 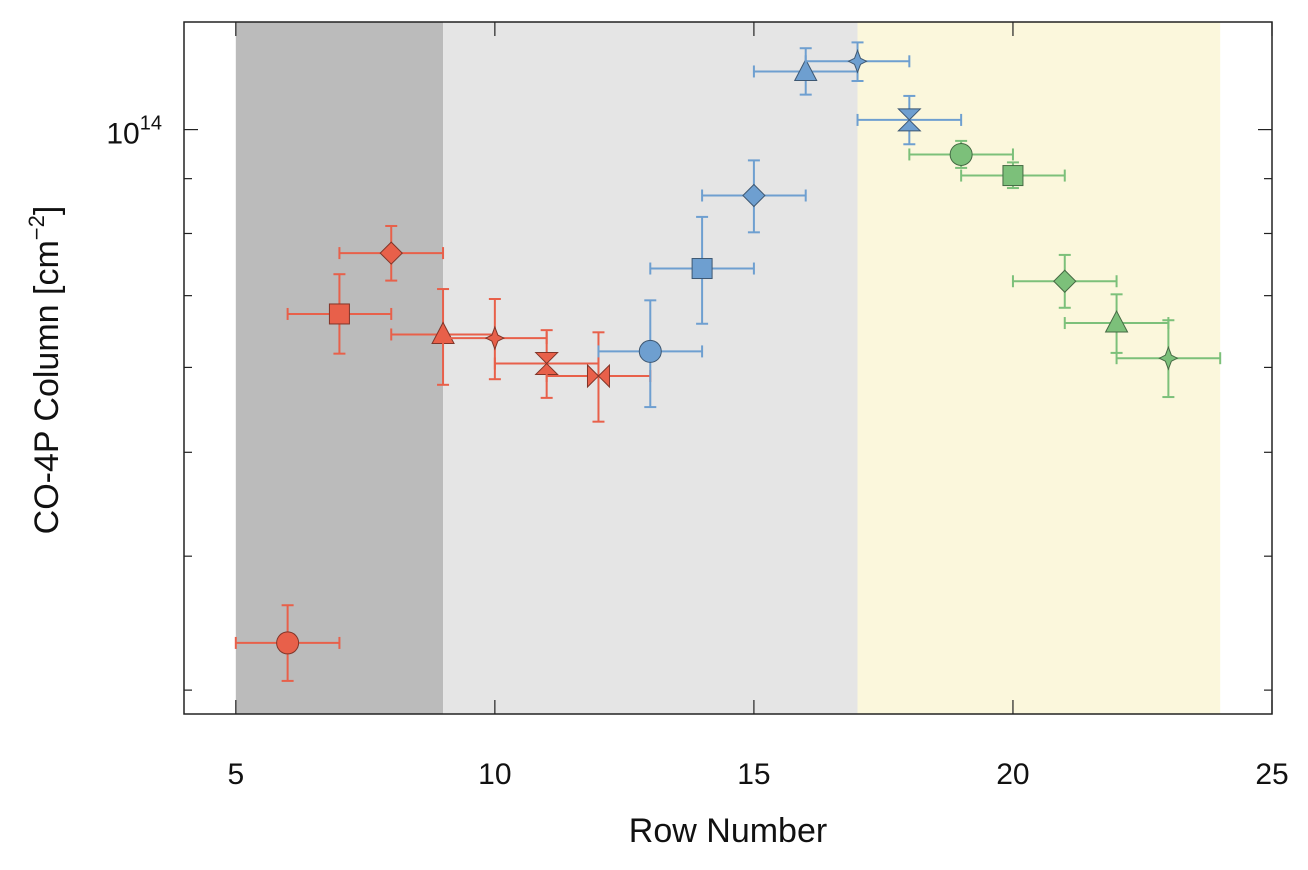 I want to click on x-tick-label: 20, so click(x=1012, y=774).